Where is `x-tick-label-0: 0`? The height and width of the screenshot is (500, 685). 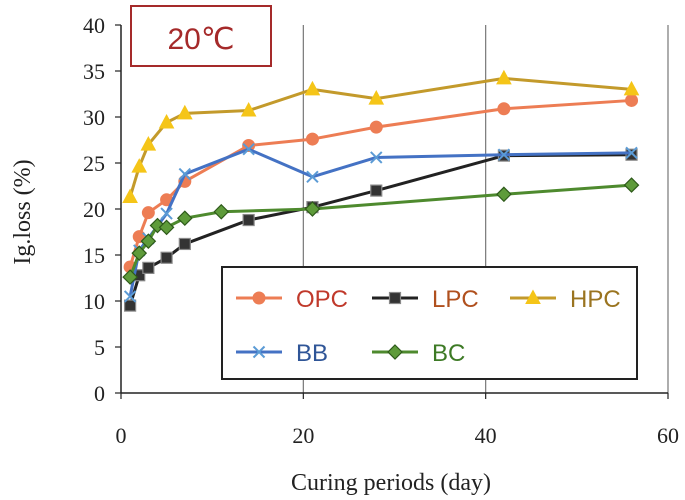
x-tick-label-0: 0 is located at coordinates (121, 435).